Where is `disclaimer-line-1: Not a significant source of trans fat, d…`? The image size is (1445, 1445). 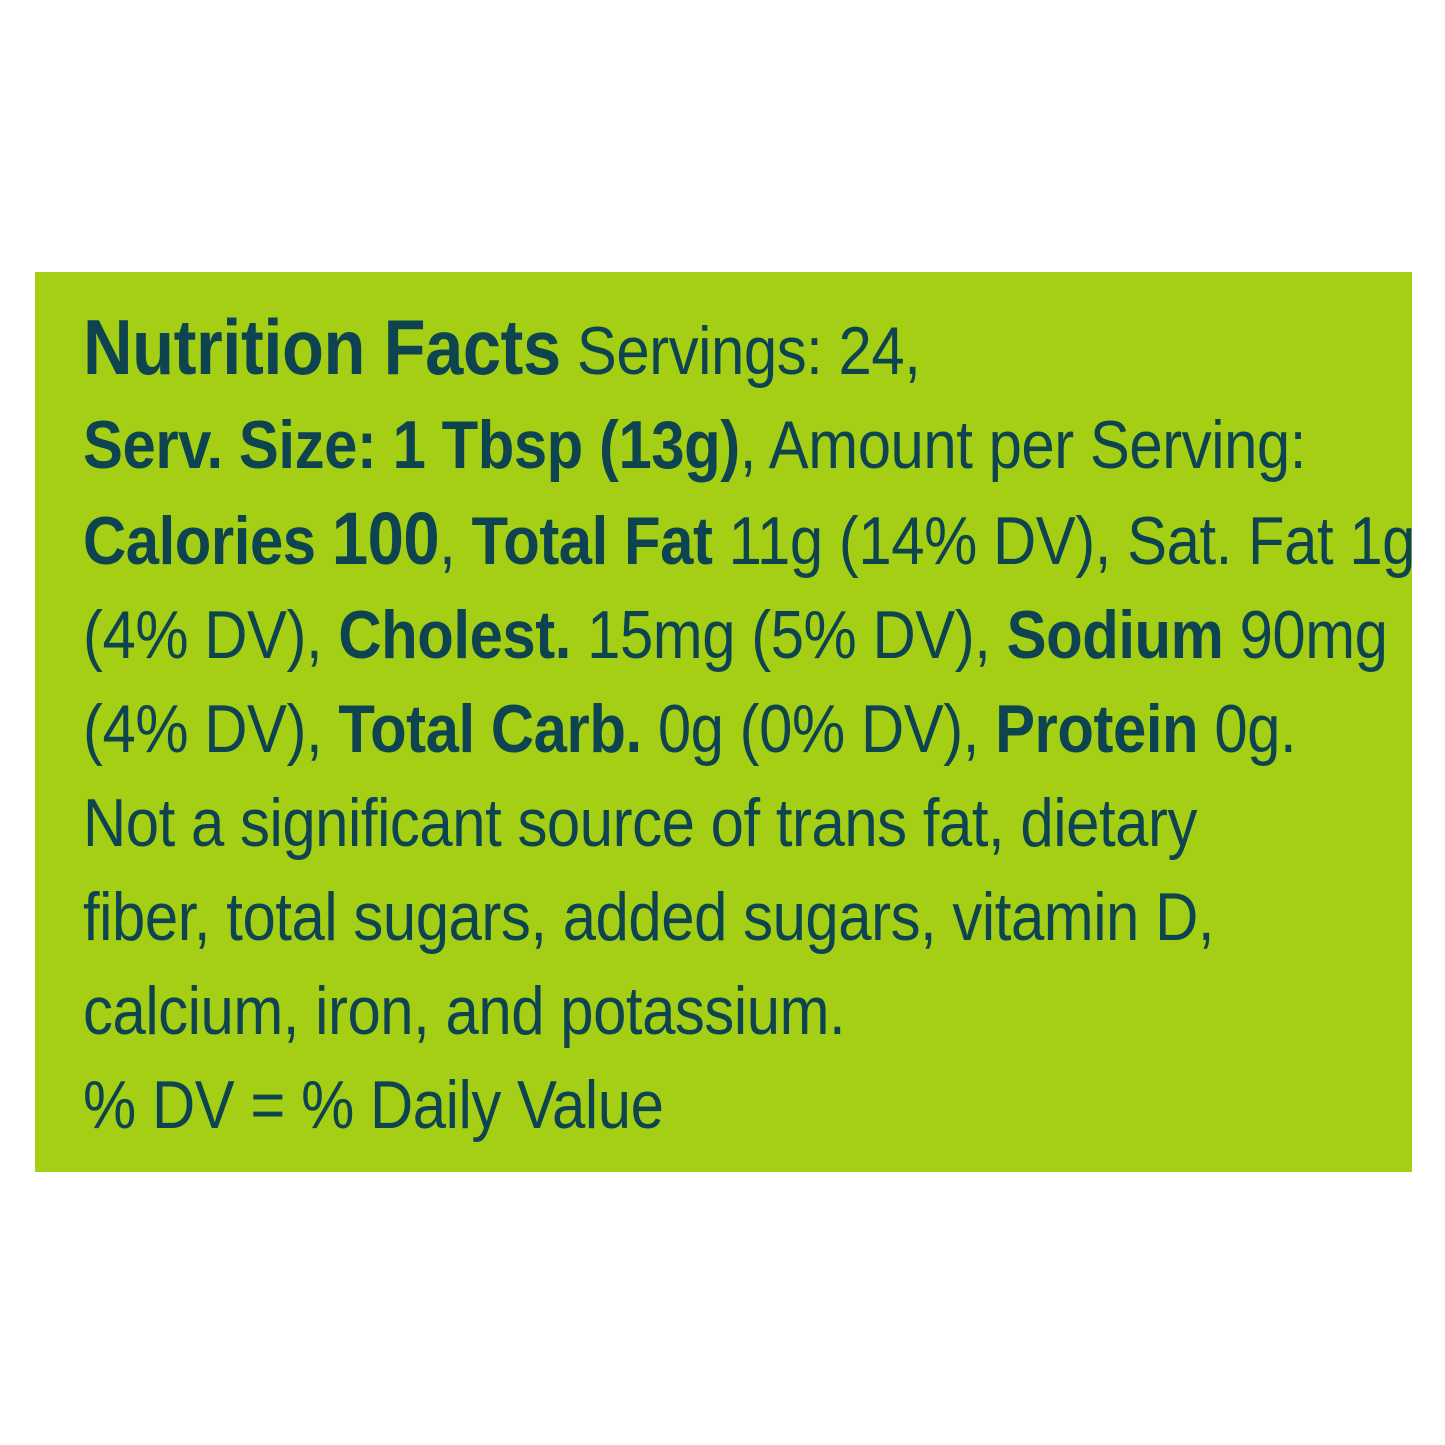 disclaimer-line-1: Not a significant source of trans fat, d… is located at coordinates (640, 823).